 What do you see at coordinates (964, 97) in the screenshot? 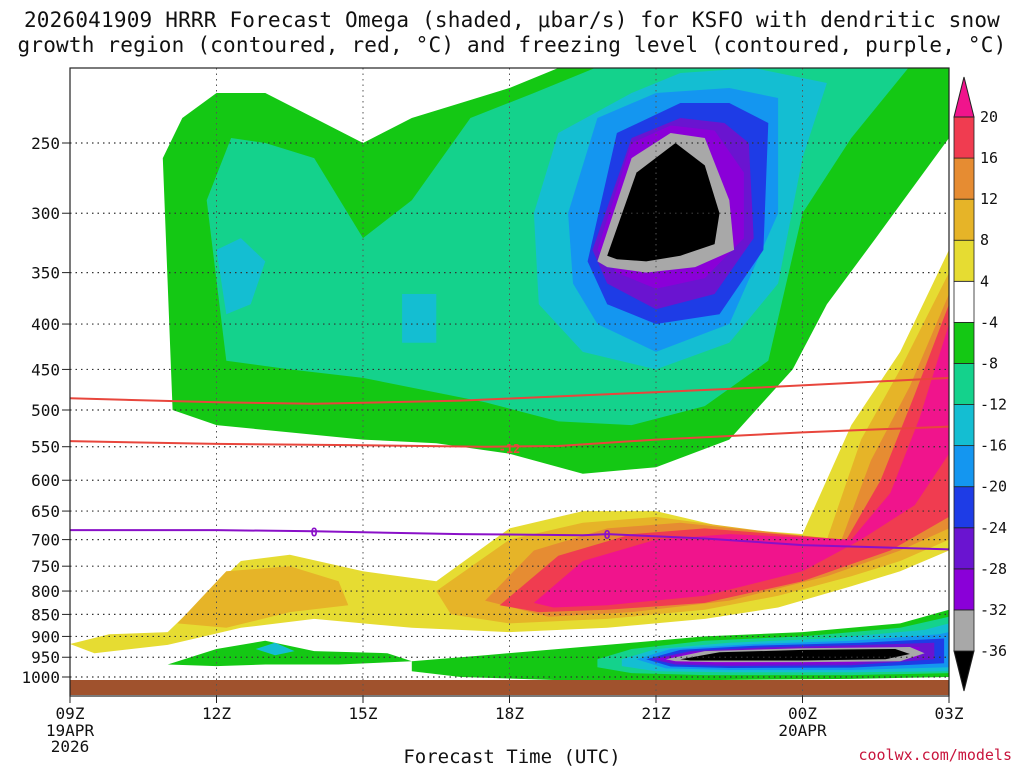
I see `colorbar-arrow-high` at bounding box center [964, 97].